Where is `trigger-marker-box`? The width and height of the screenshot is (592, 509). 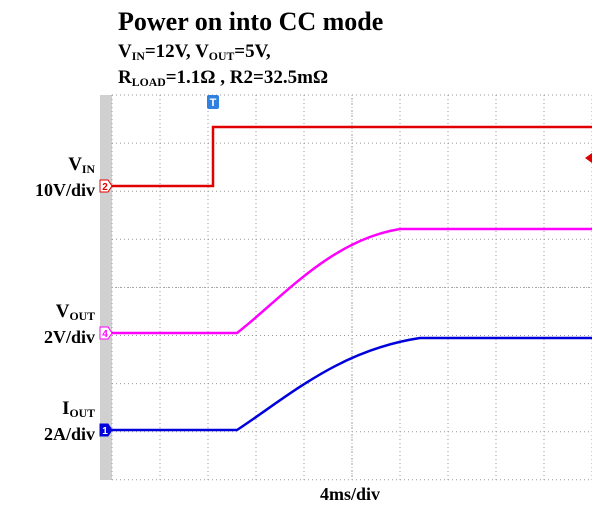
trigger-marker-box is located at coordinates (213, 102).